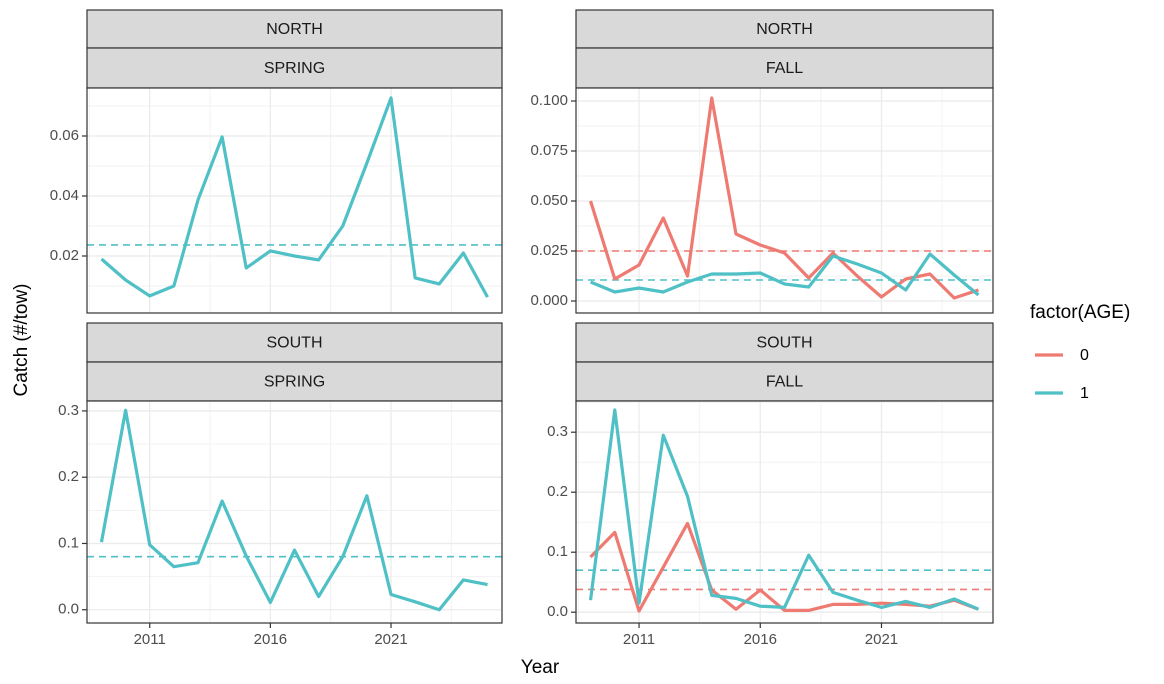 This screenshot has height=684, width=1164. What do you see at coordinates (549, 100) in the screenshot?
I see `y-tick-label: 0.100` at bounding box center [549, 100].